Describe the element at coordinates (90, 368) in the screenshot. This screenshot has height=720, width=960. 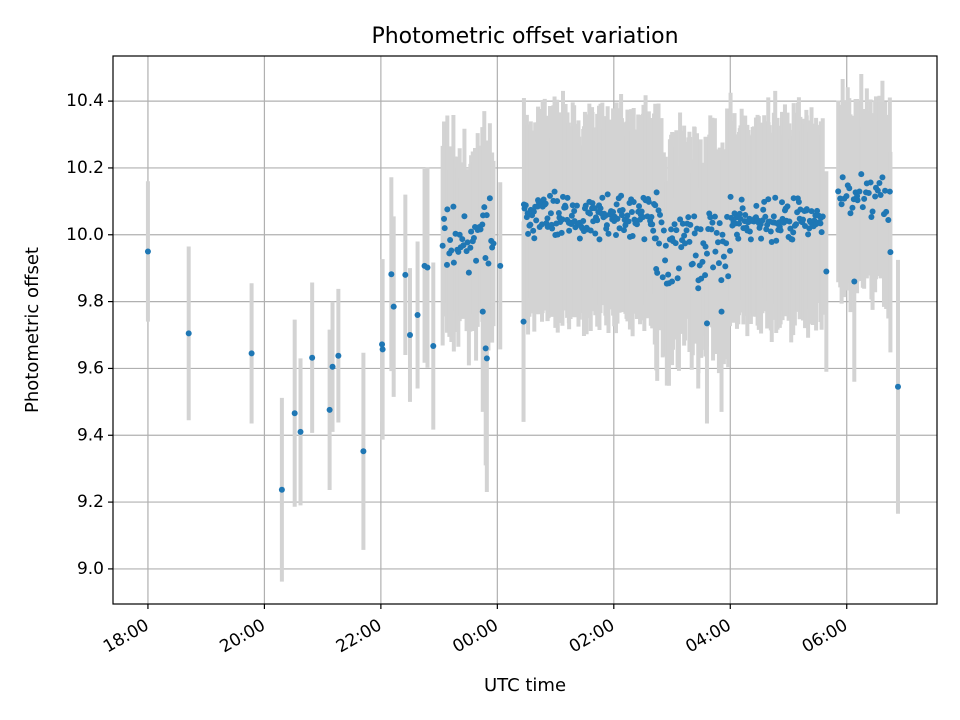
I see `y-tick-label: 9.6` at that location.